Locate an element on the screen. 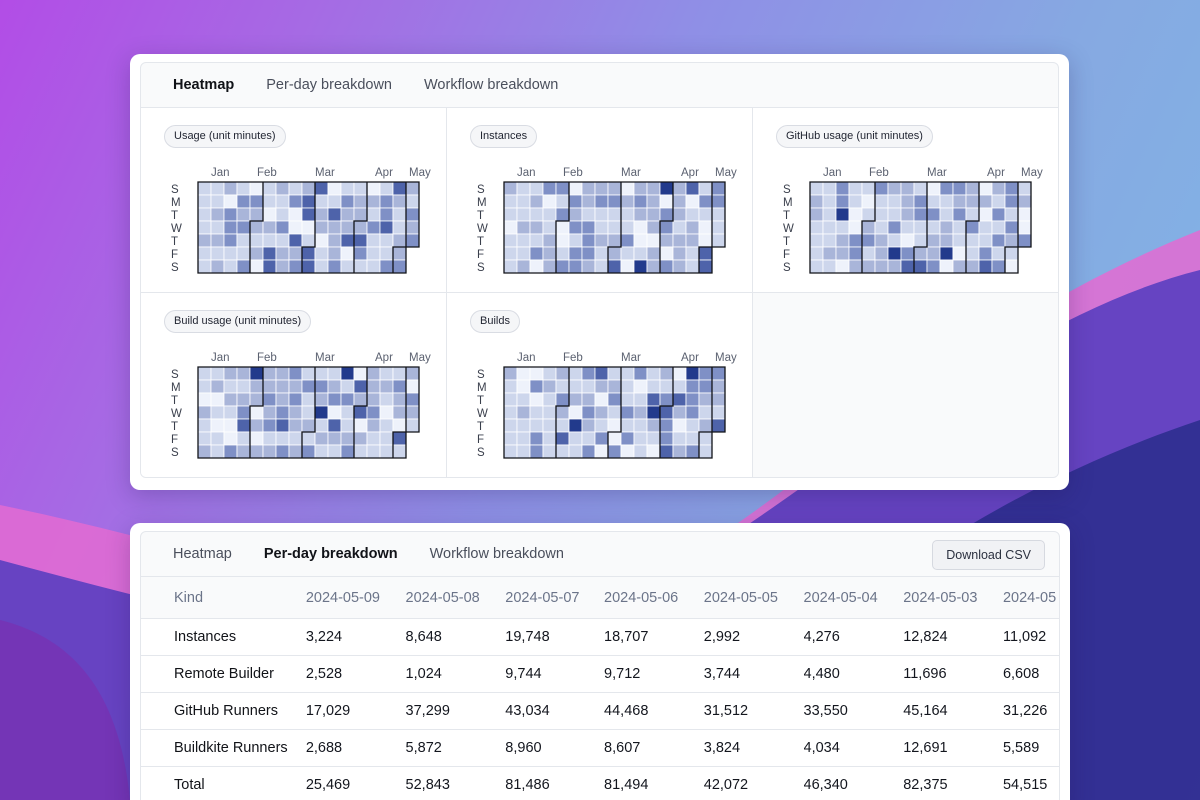 The width and height of the screenshot is (1200, 800). column-header: 2024-05-09 is located at coordinates (355, 598).